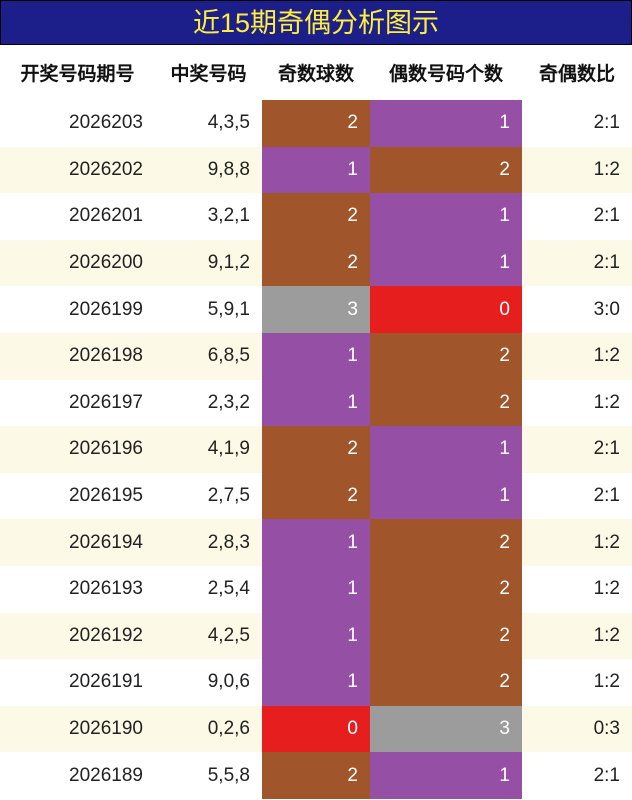  Describe the element at coordinates (606, 309) in the screenshot. I see `odd-even-ratio: 3:0` at that location.